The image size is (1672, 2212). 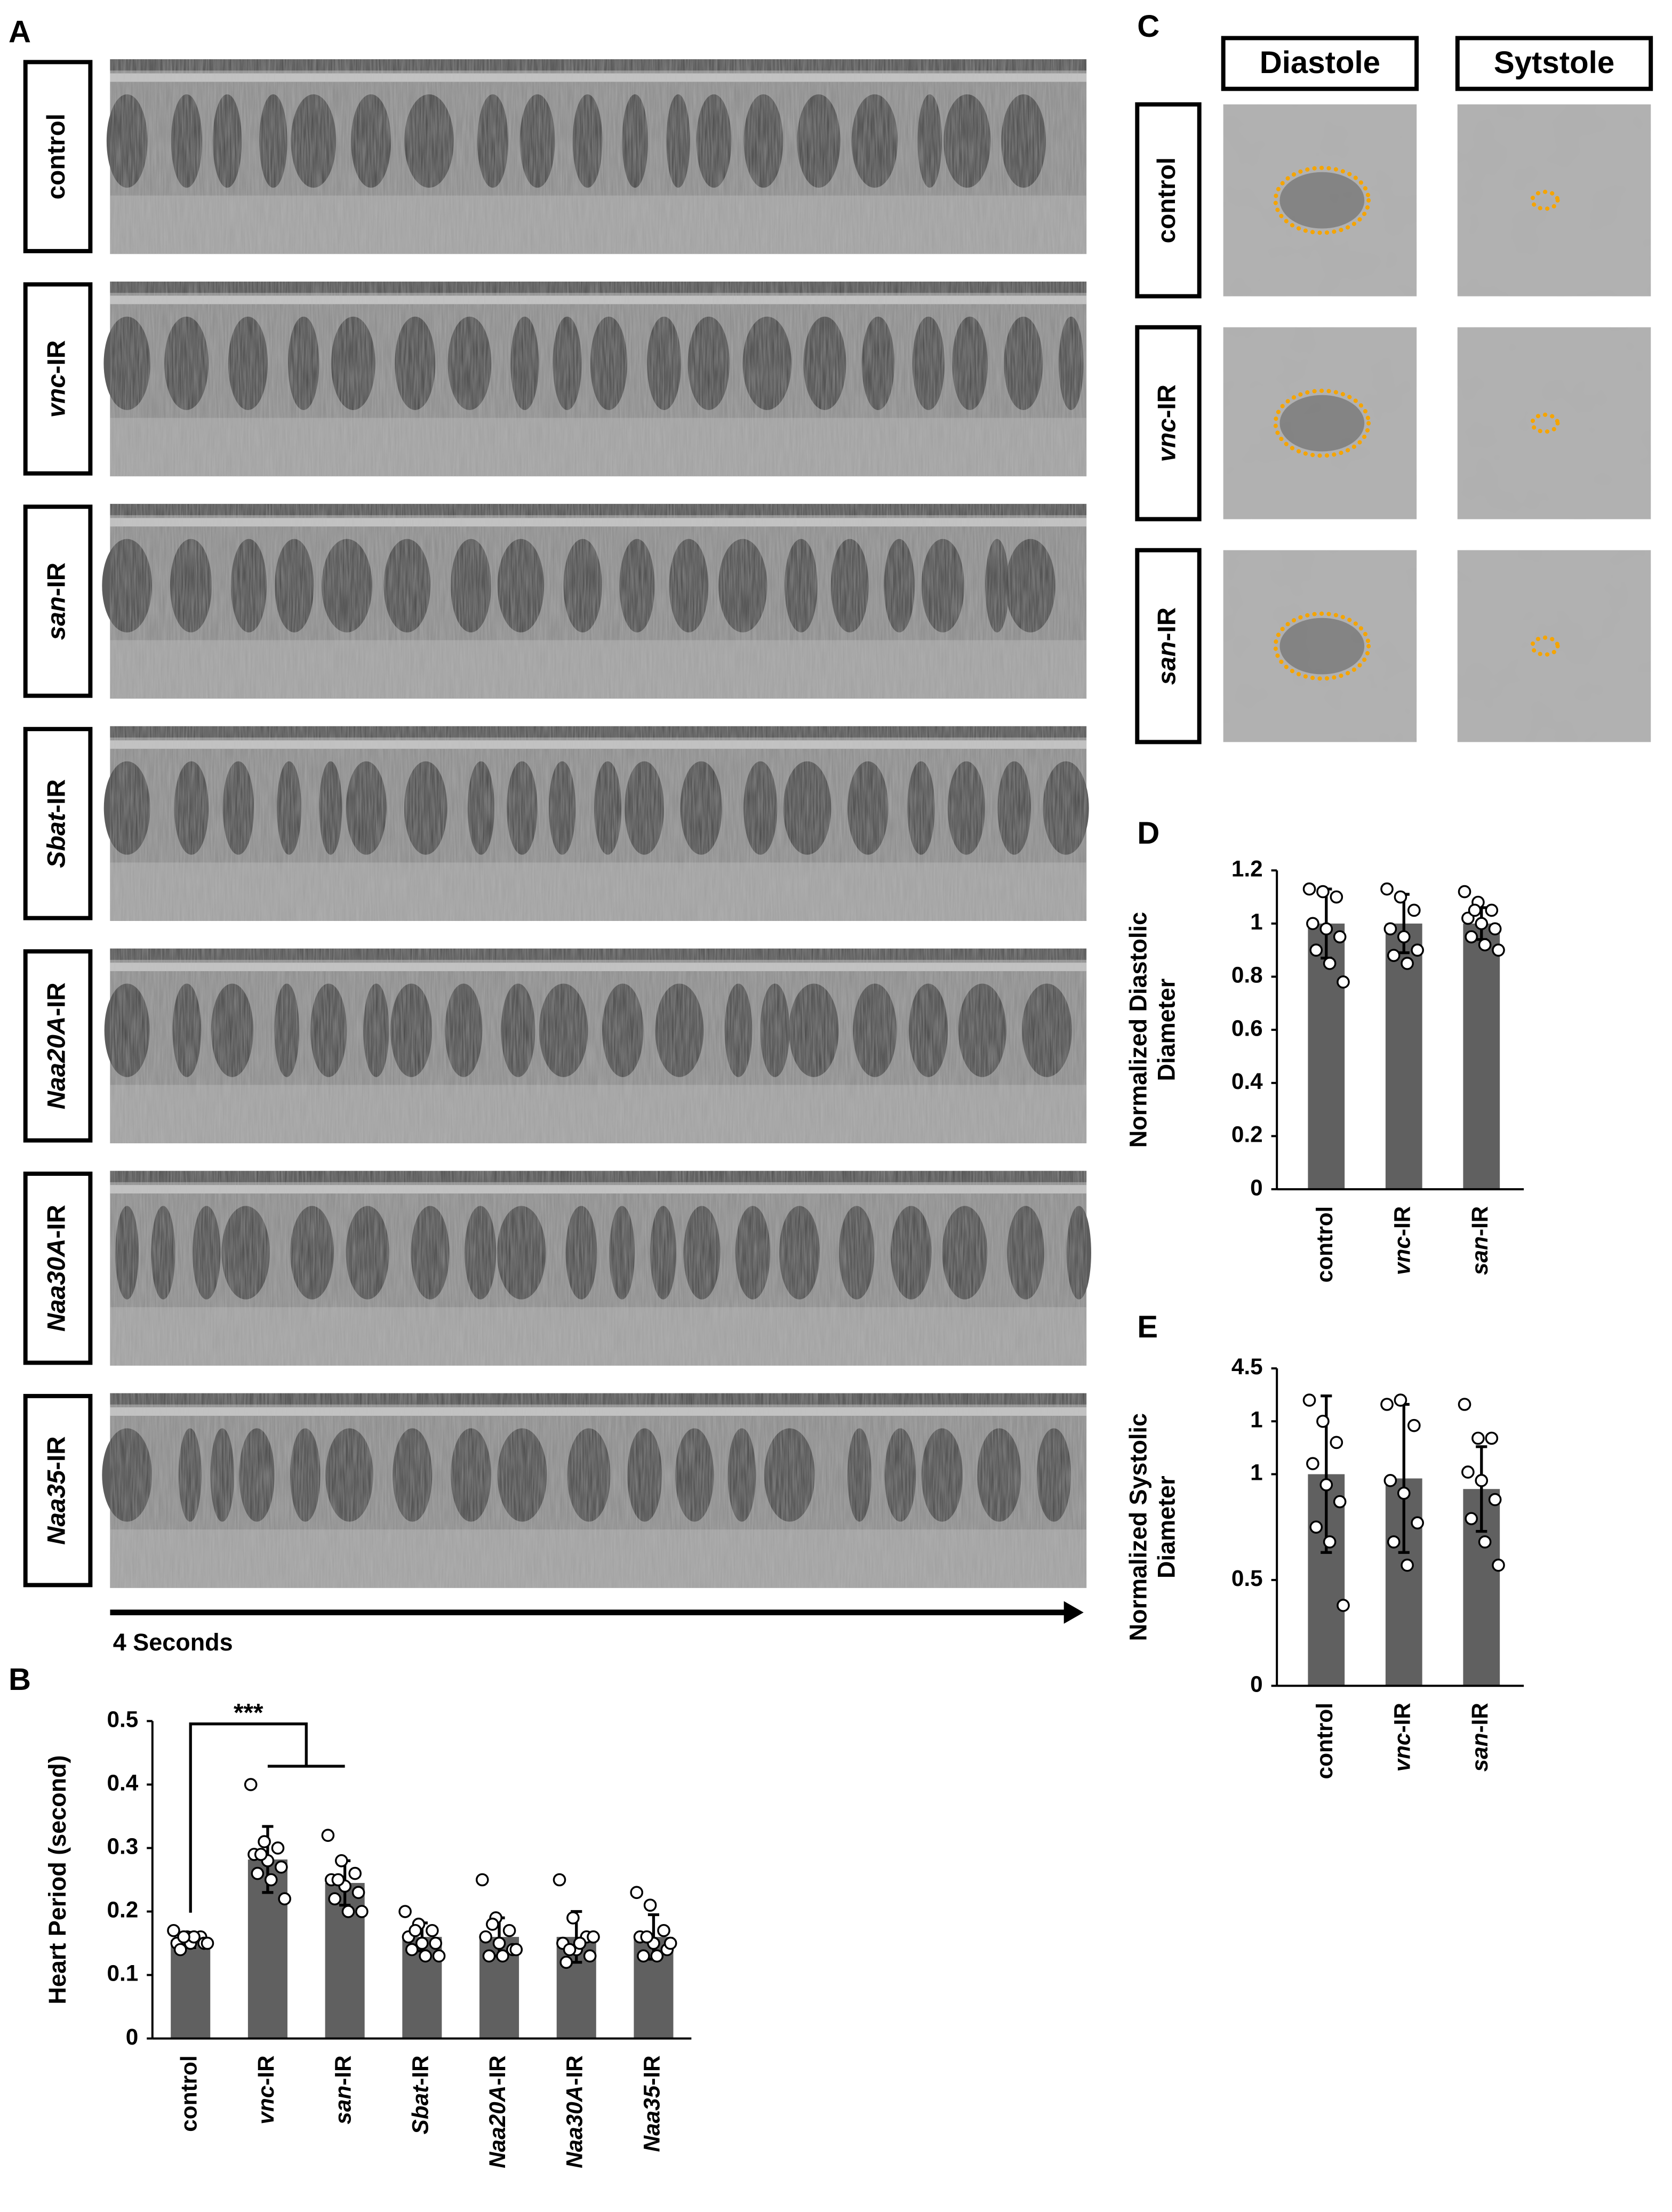 What do you see at coordinates (20, 31) in the screenshot?
I see `panel-label: A` at bounding box center [20, 31].